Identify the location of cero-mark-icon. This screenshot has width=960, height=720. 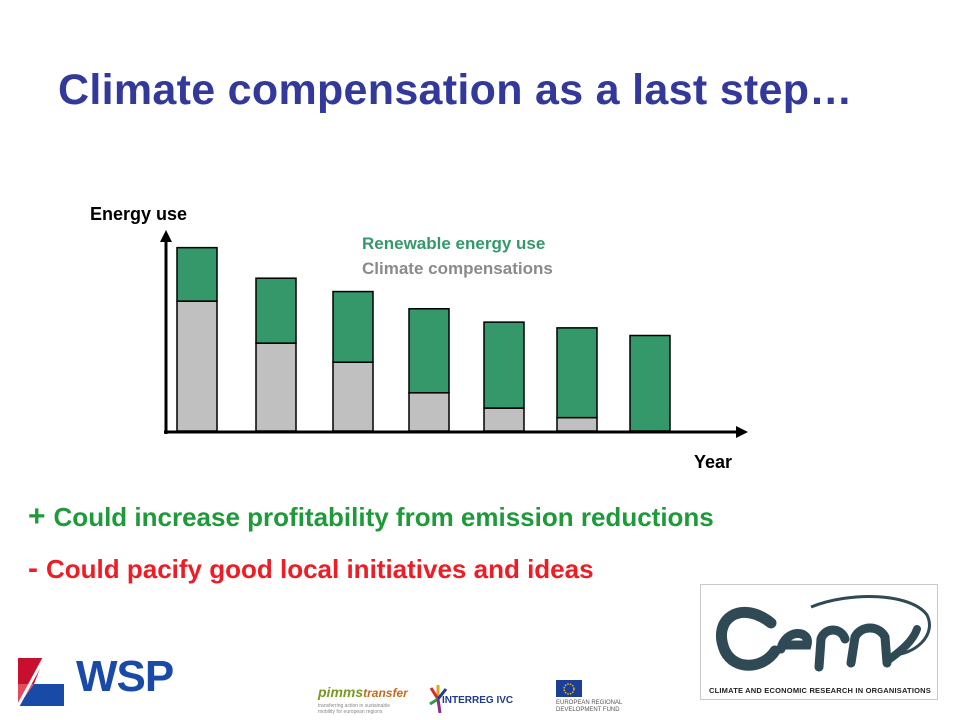
(823, 633).